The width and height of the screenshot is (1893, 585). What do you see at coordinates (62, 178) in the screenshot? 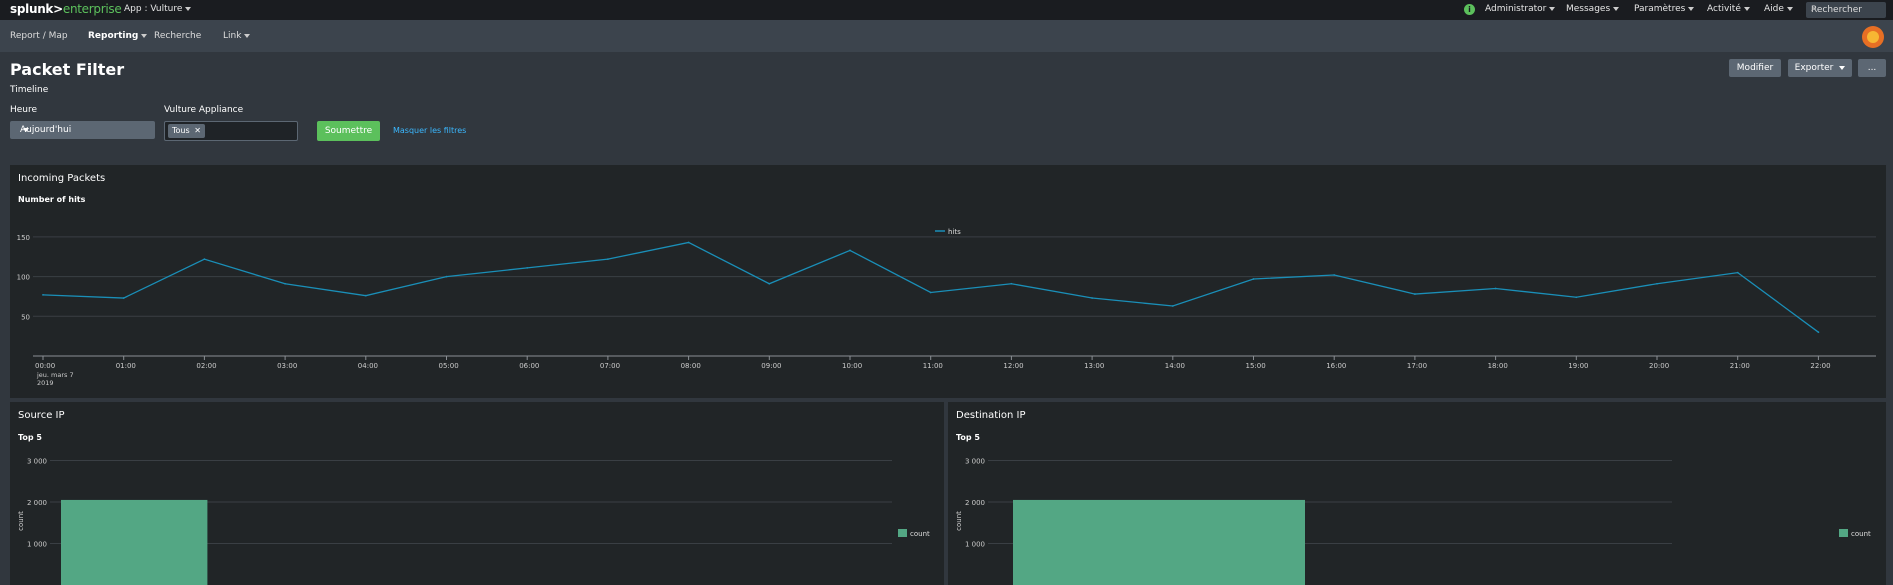
I see `panel-title: Incoming Packets` at bounding box center [62, 178].